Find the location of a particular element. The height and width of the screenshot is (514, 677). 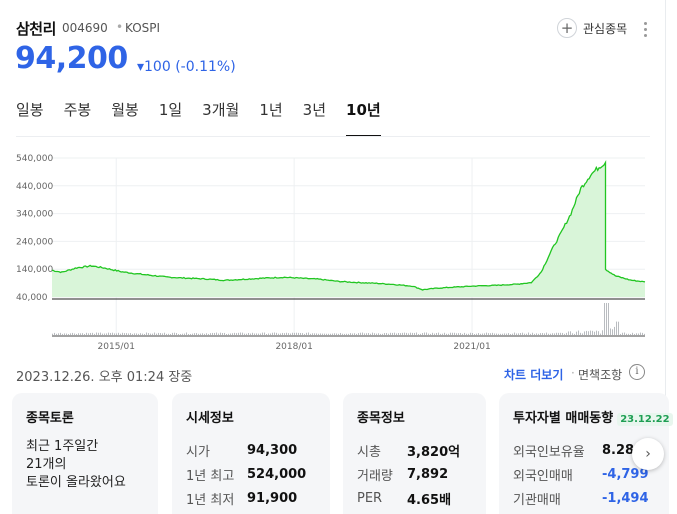

info-row: 시총 3,820억 is located at coordinates (414, 450).